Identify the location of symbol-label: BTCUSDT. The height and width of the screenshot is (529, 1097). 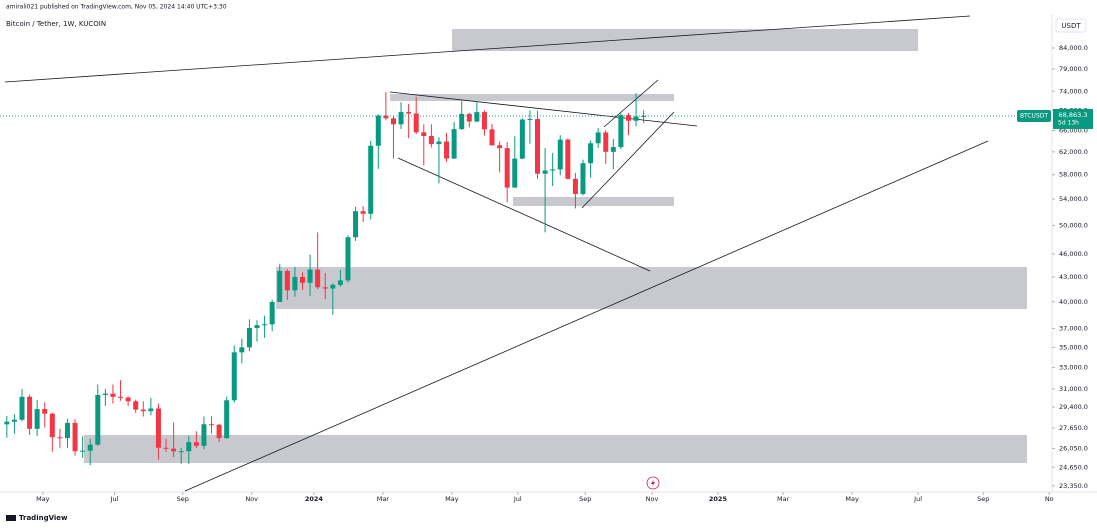
(1034, 115).